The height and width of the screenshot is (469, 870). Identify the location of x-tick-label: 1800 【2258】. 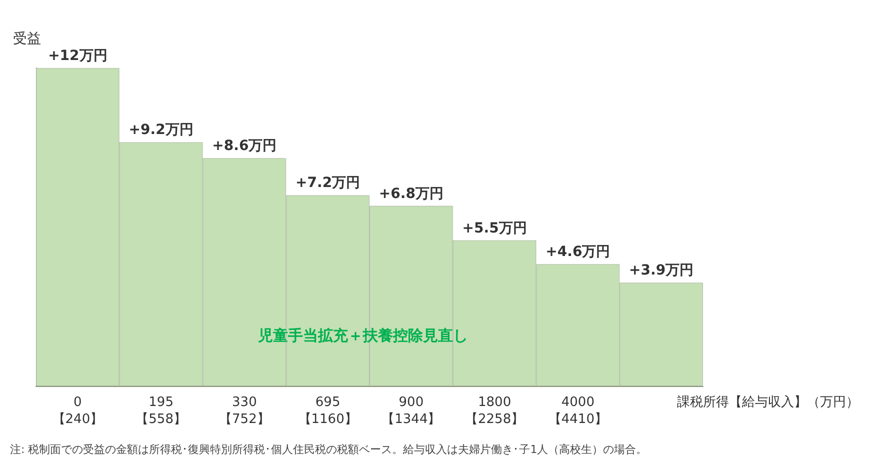
(494, 411).